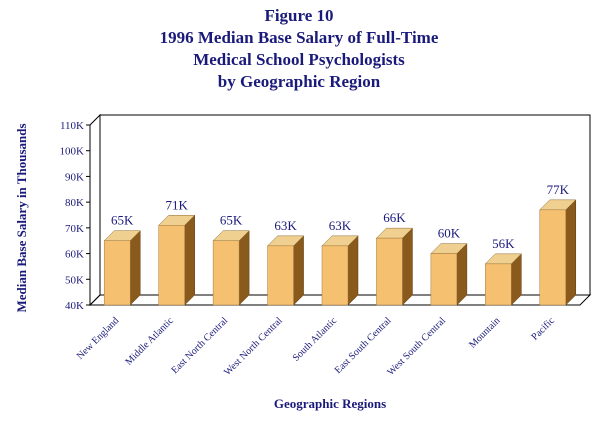  I want to click on y-tick-label: 80K, so click(74, 203).